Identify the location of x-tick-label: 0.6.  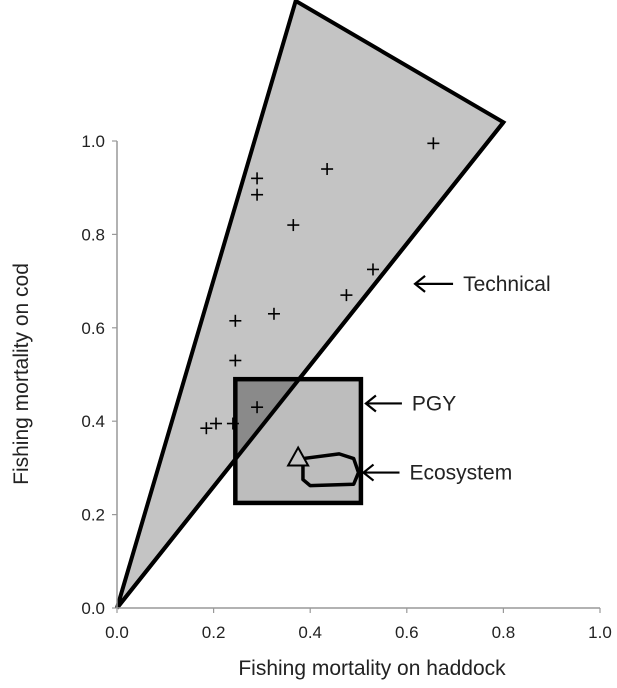
(407, 632).